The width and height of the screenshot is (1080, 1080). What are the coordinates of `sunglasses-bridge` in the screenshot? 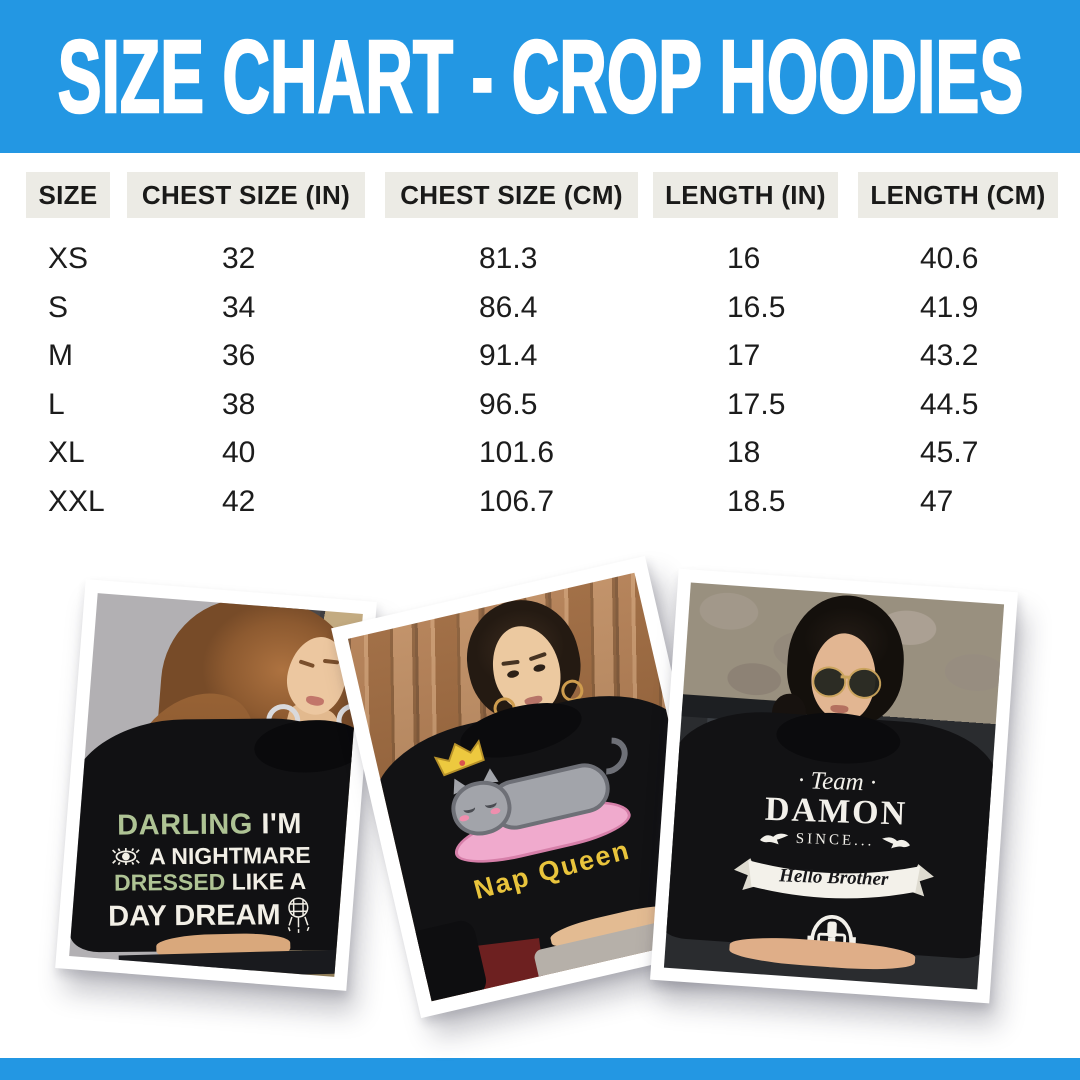 It's located at (845, 677).